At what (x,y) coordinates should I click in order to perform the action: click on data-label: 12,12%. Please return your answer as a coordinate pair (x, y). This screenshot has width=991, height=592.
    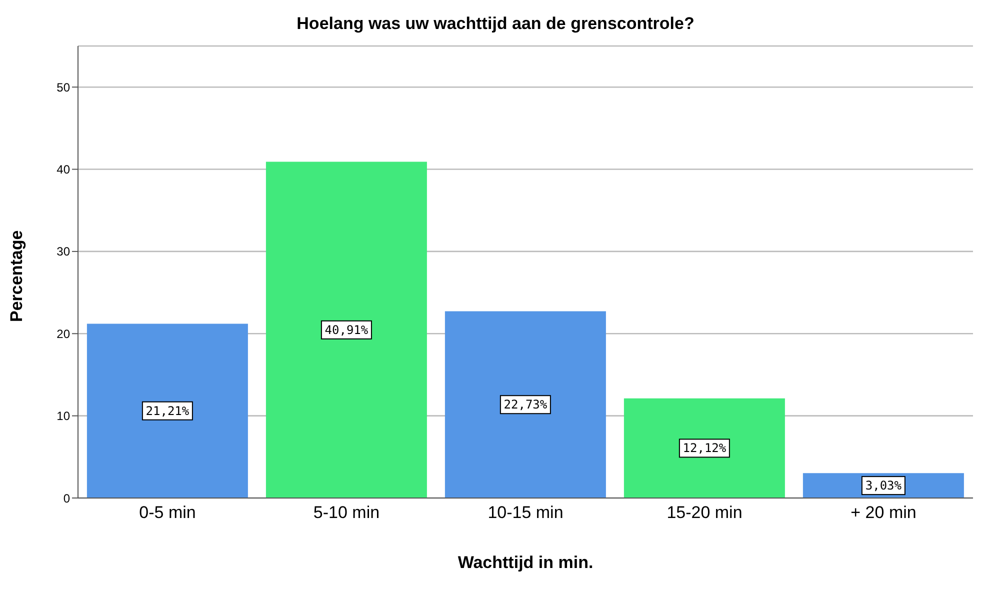
    Looking at the image, I should click on (704, 448).